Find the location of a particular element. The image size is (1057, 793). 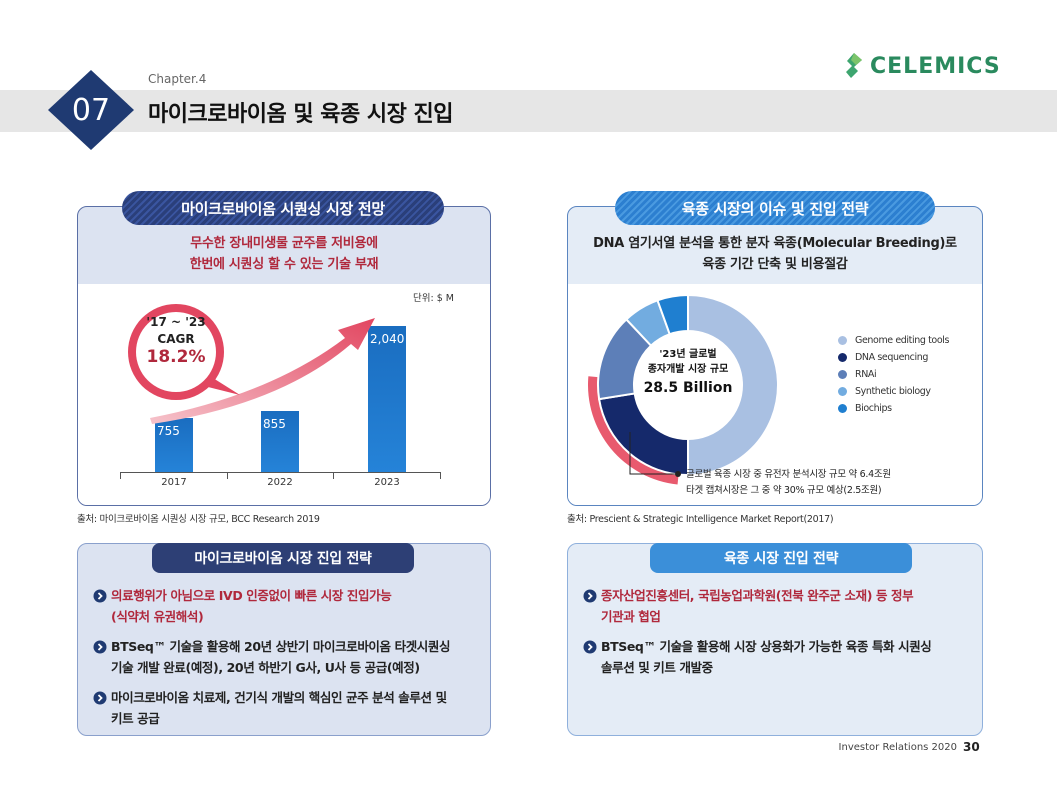

bullet-line: 기관과 협업 is located at coordinates (631, 616).